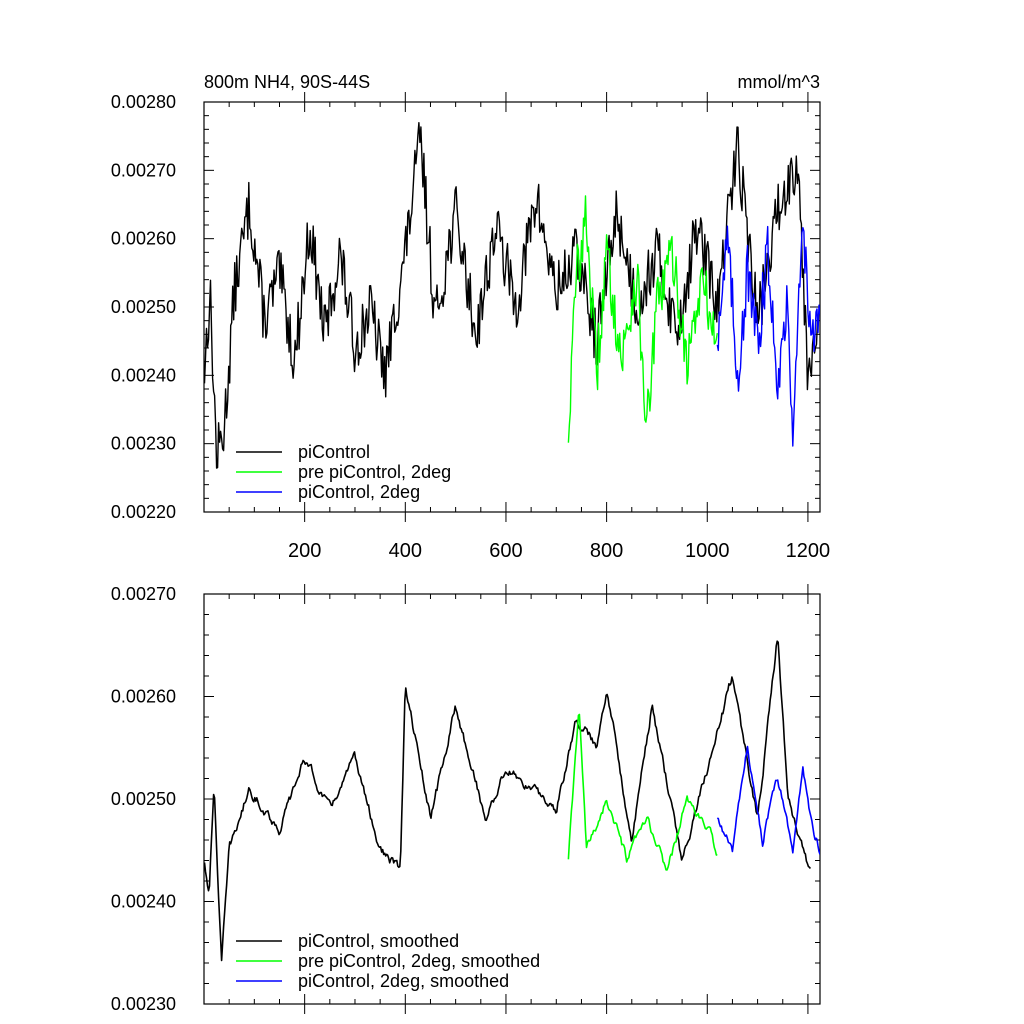  What do you see at coordinates (505, 551) in the screenshot?
I see `x-tick-label: 600` at bounding box center [505, 551].